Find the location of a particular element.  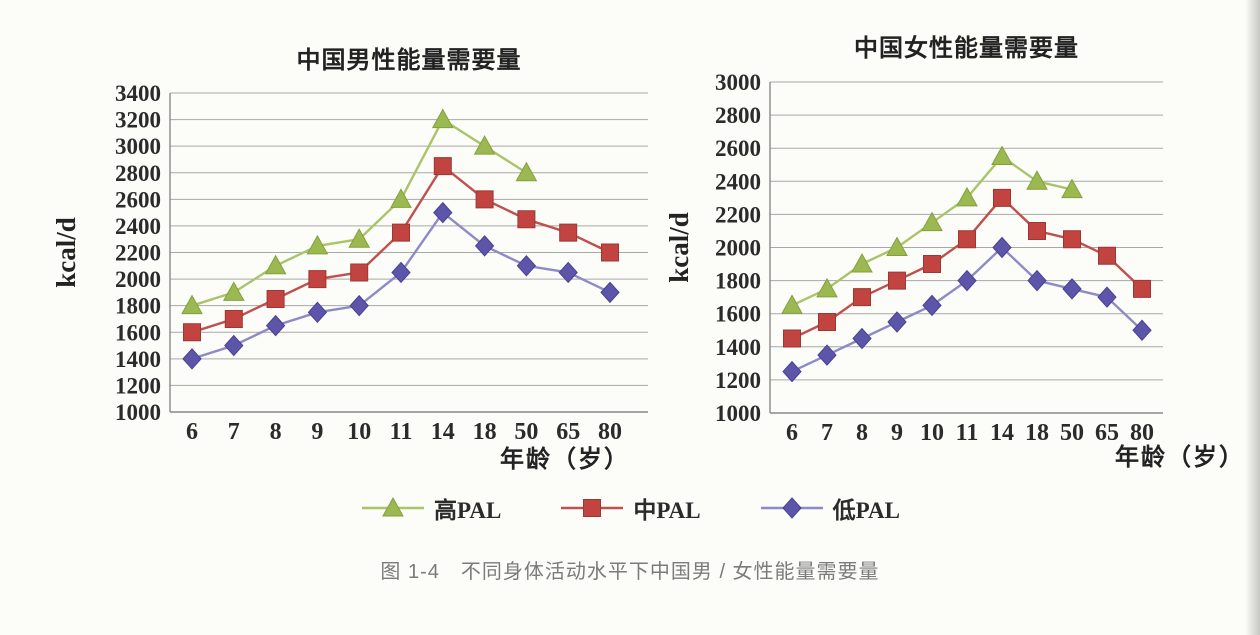

page-scan-edge-shadow is located at coordinates (1252, 317).